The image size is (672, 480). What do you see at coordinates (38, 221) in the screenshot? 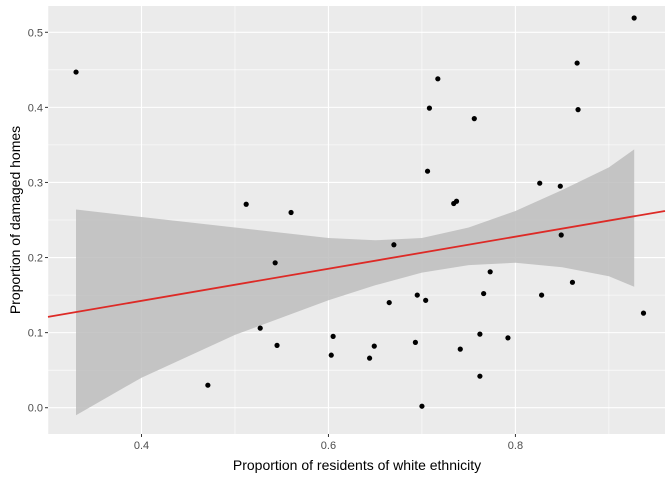
I see `y-axis: 0.0 0.1 0.2 0.3 0.4 0.5` at bounding box center [38, 221].